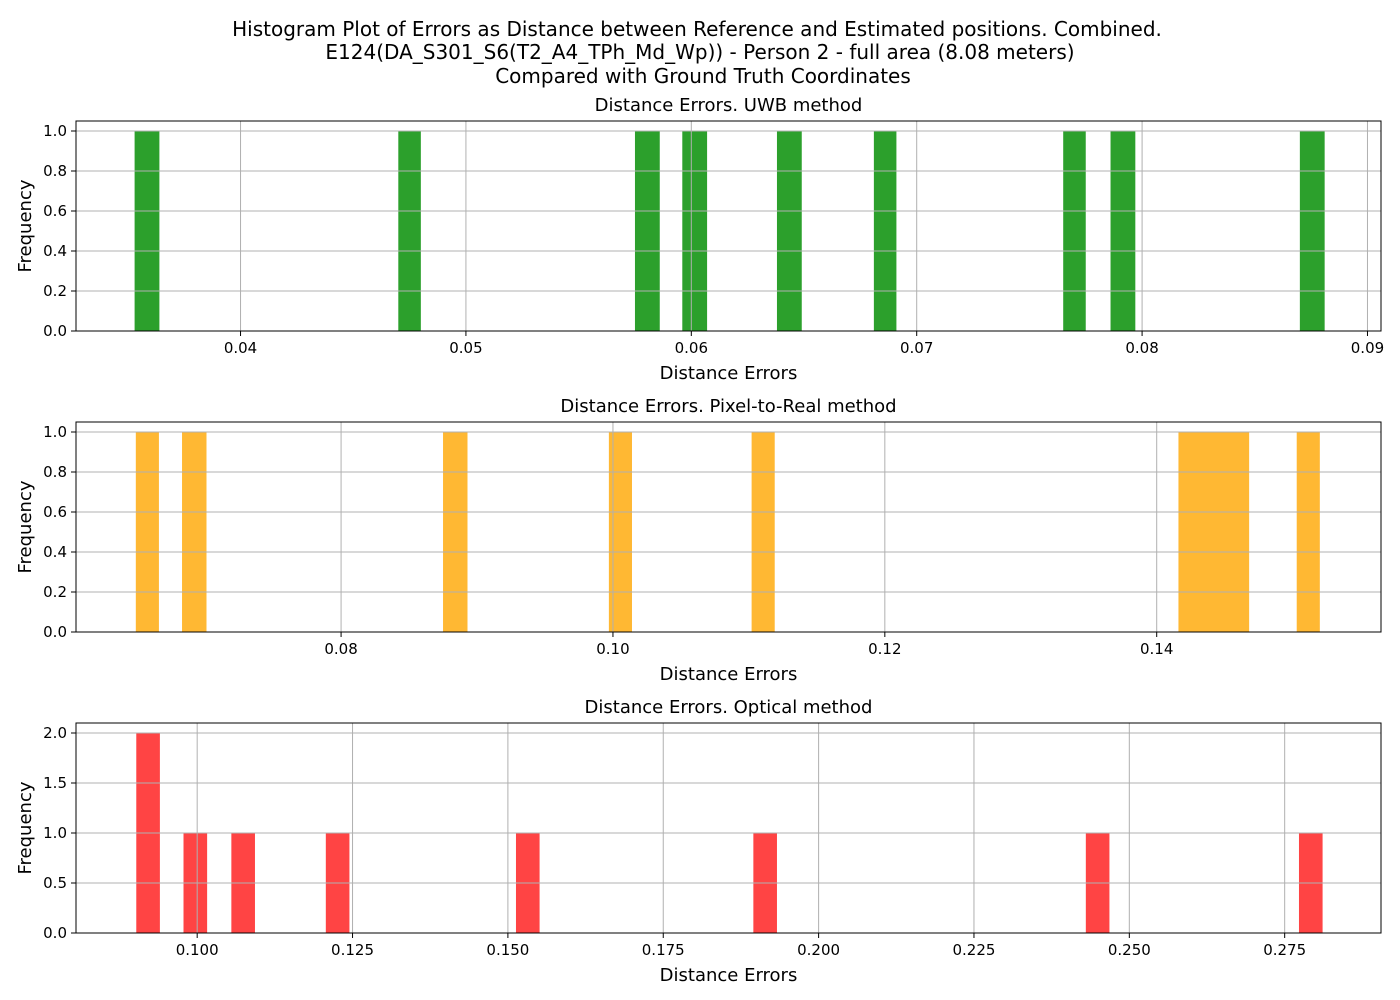 The width and height of the screenshot is (1400, 1000). What do you see at coordinates (55, 251) in the screenshot?
I see `chart-0-ytick-label-2: 0.4` at bounding box center [55, 251].